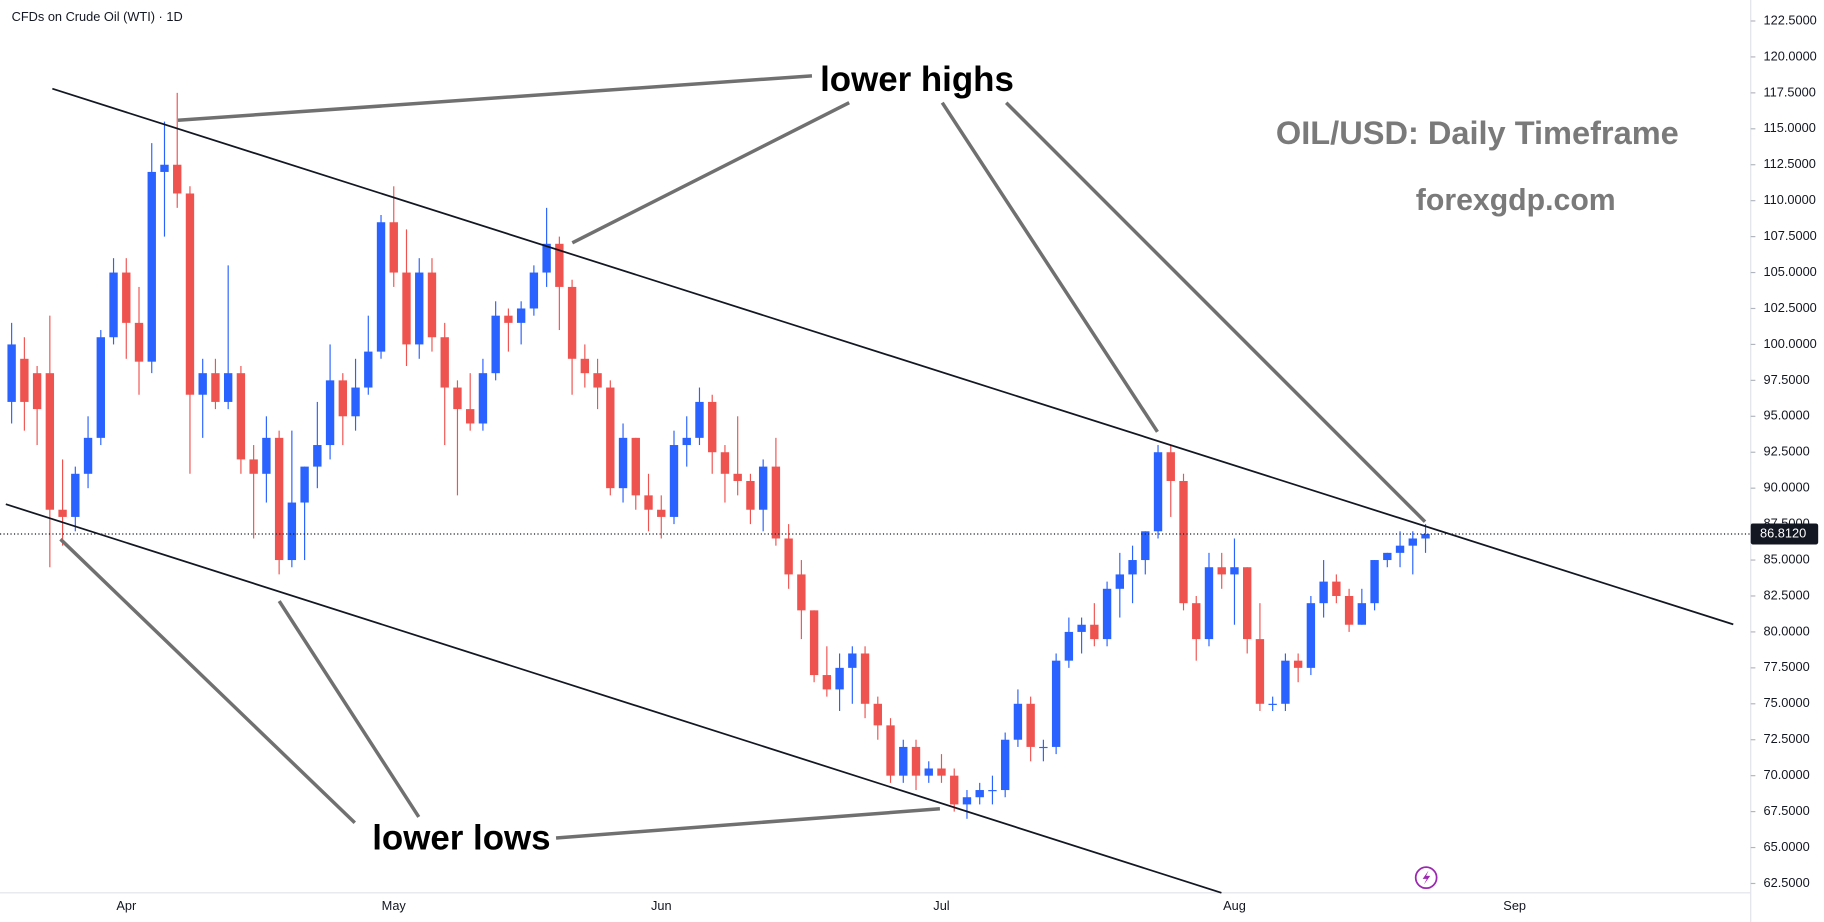 The width and height of the screenshot is (1824, 922). What do you see at coordinates (1787, 882) in the screenshot?
I see `y-tick-label: 62.5000` at bounding box center [1787, 882].